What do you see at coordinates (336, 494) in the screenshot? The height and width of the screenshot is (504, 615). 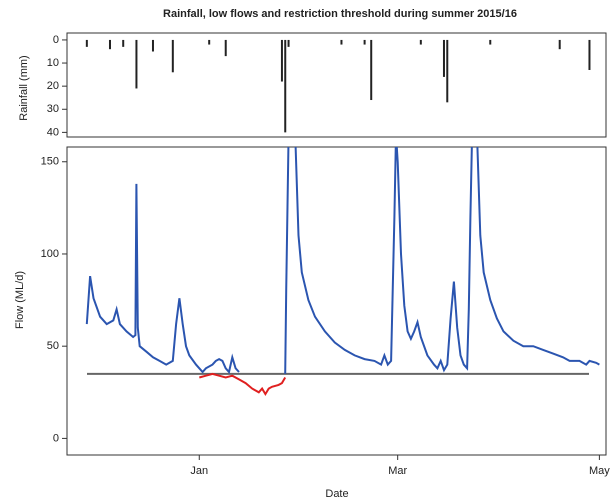 I see `x-axis-label: Date` at bounding box center [336, 494].